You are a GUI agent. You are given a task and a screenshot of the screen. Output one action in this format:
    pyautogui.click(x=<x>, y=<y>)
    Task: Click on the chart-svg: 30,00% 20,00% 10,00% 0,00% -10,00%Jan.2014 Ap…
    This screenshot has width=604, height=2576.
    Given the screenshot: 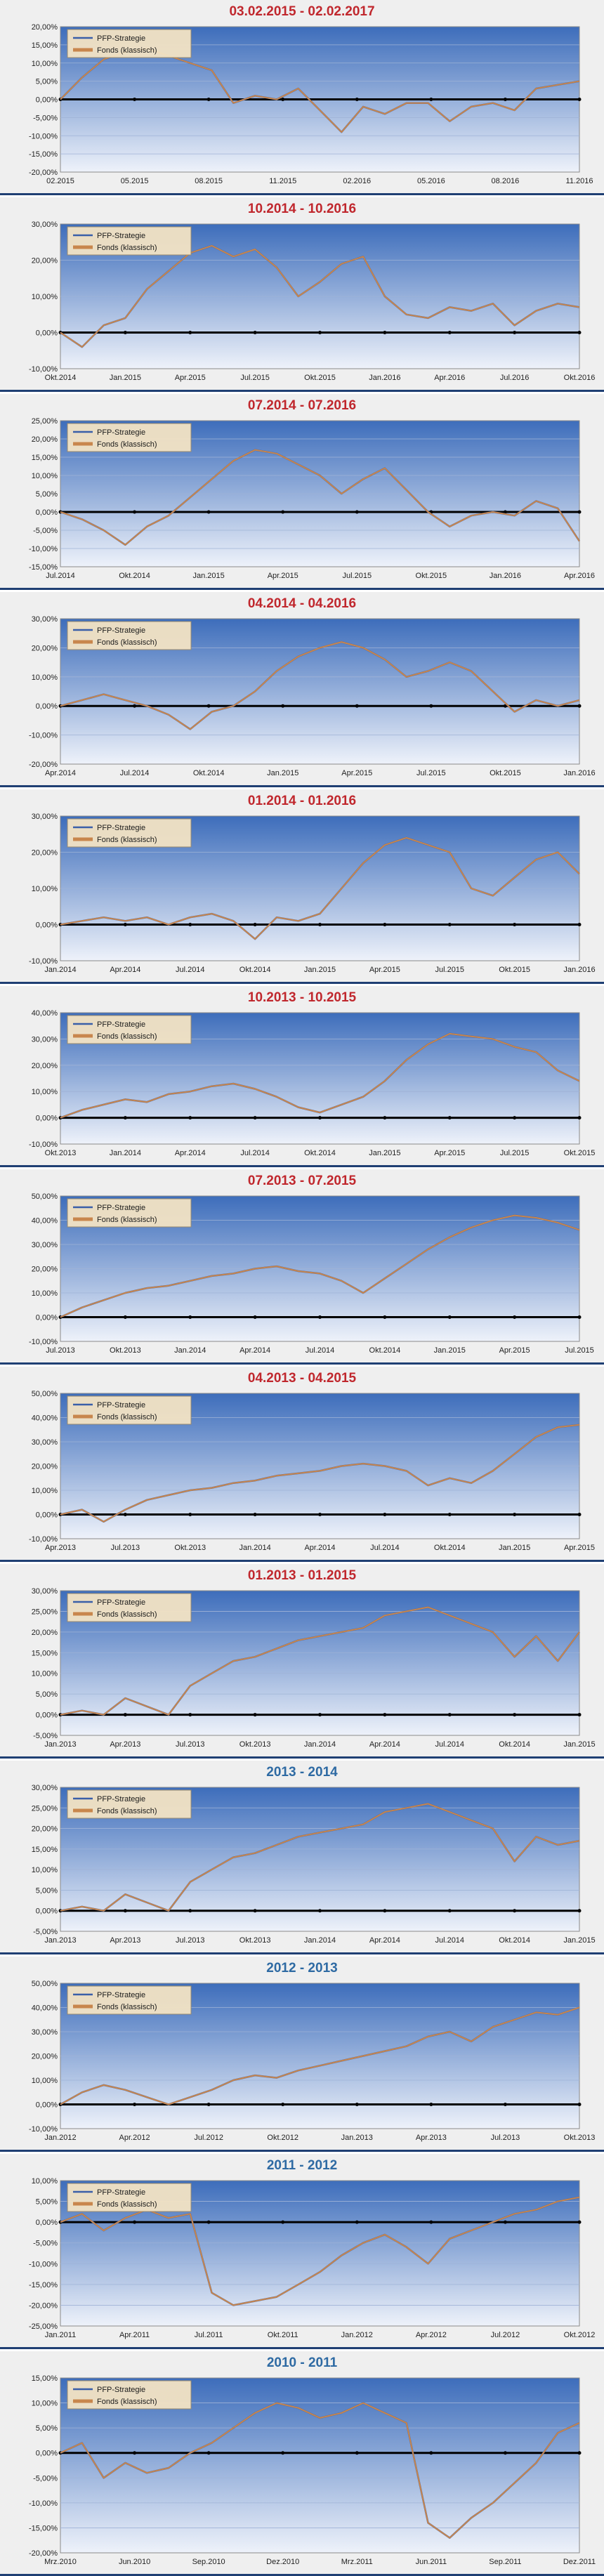 What is the action you would take?
    pyautogui.click(x=312, y=893)
    